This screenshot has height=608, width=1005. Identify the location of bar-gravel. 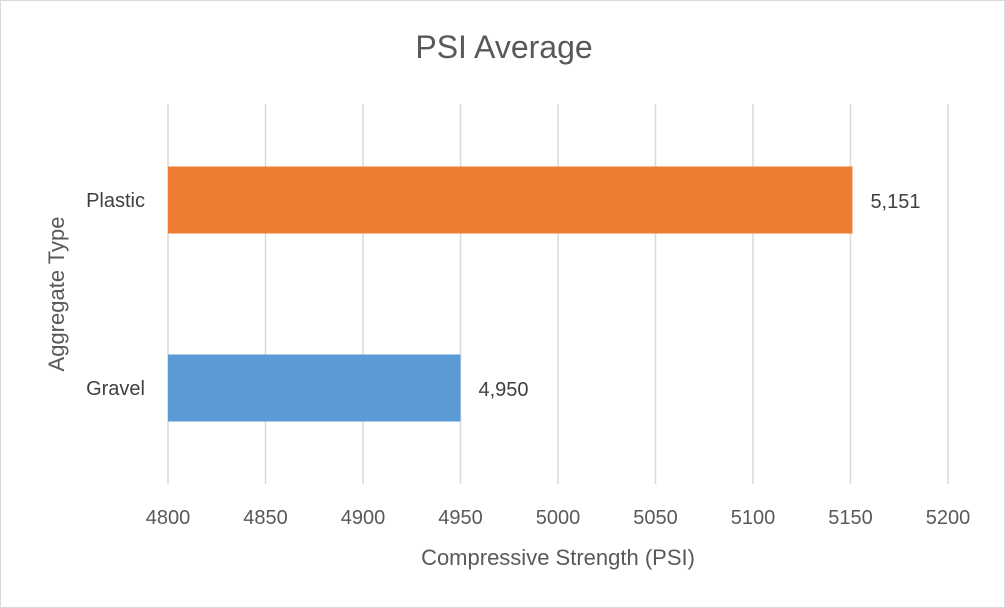
(314, 388).